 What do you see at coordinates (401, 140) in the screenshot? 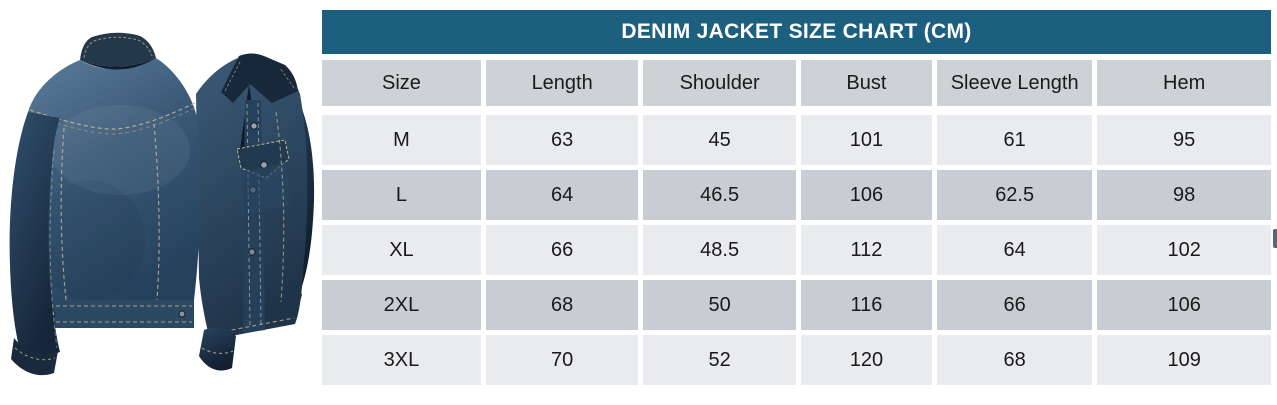
I see `table-cell: M` at bounding box center [401, 140].